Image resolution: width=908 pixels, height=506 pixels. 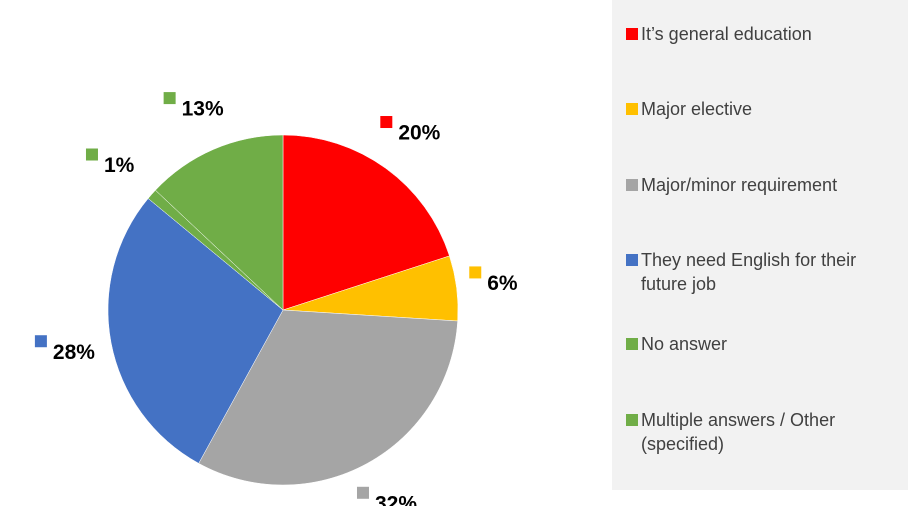 What do you see at coordinates (203, 109) in the screenshot?
I see `data-label: 13%` at bounding box center [203, 109].